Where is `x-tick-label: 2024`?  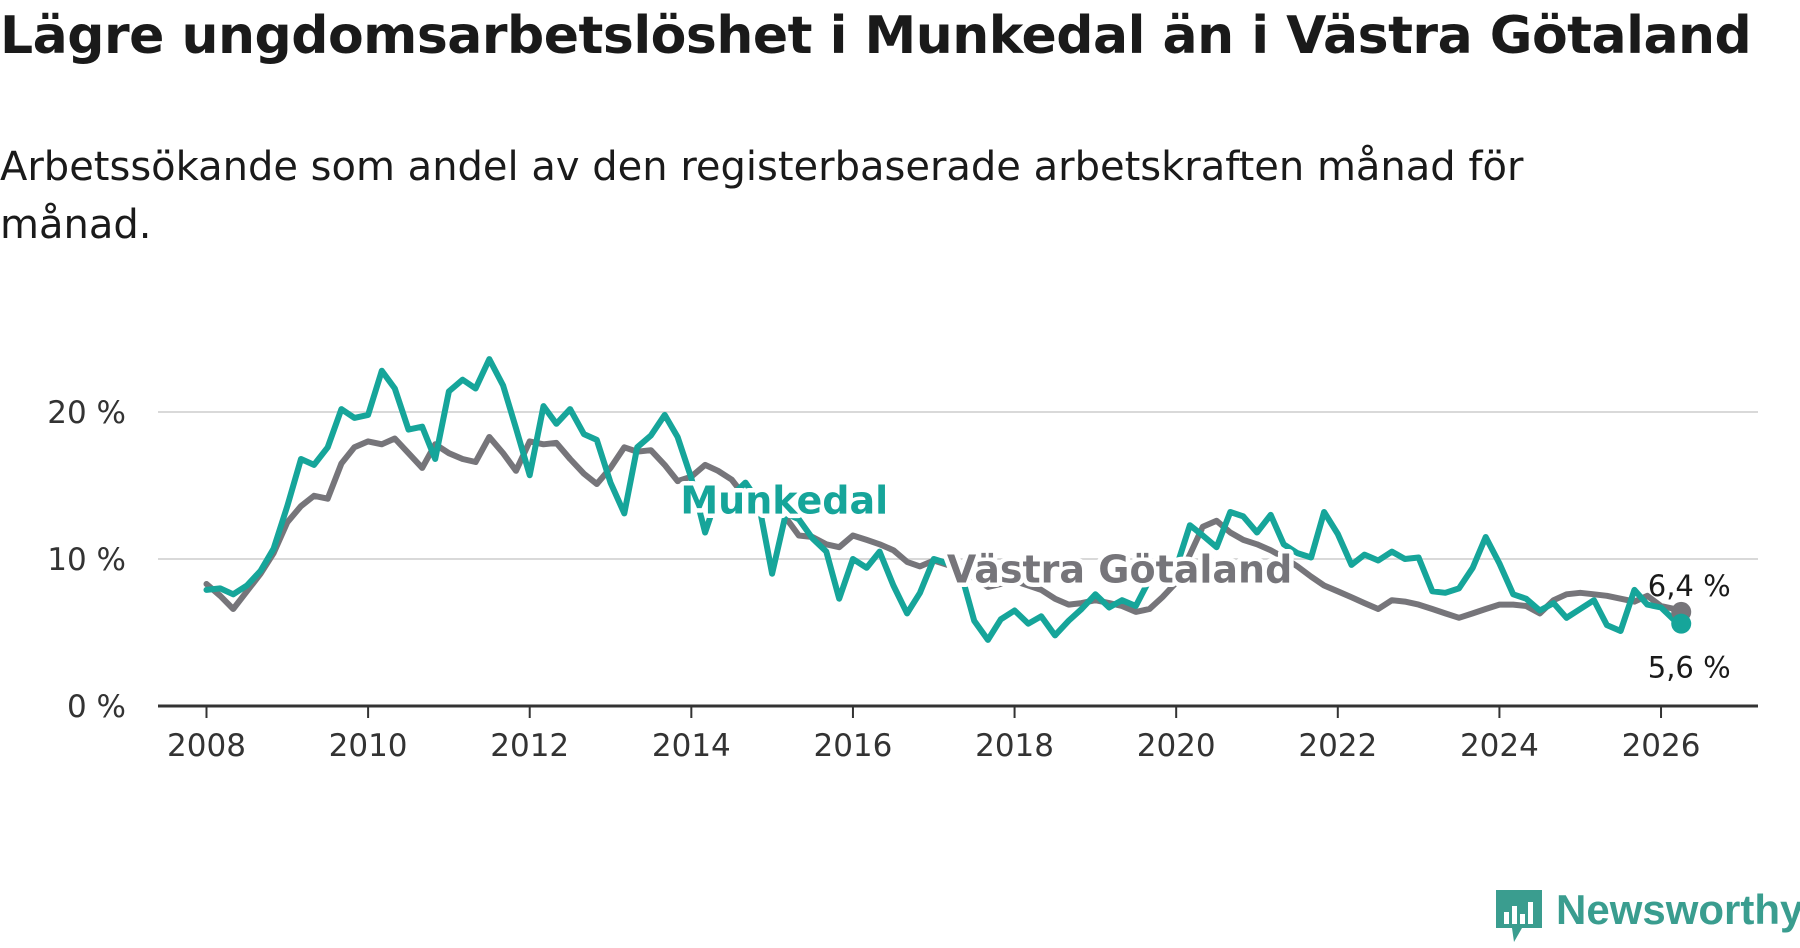
x-tick-label: 2024 is located at coordinates (1499, 746).